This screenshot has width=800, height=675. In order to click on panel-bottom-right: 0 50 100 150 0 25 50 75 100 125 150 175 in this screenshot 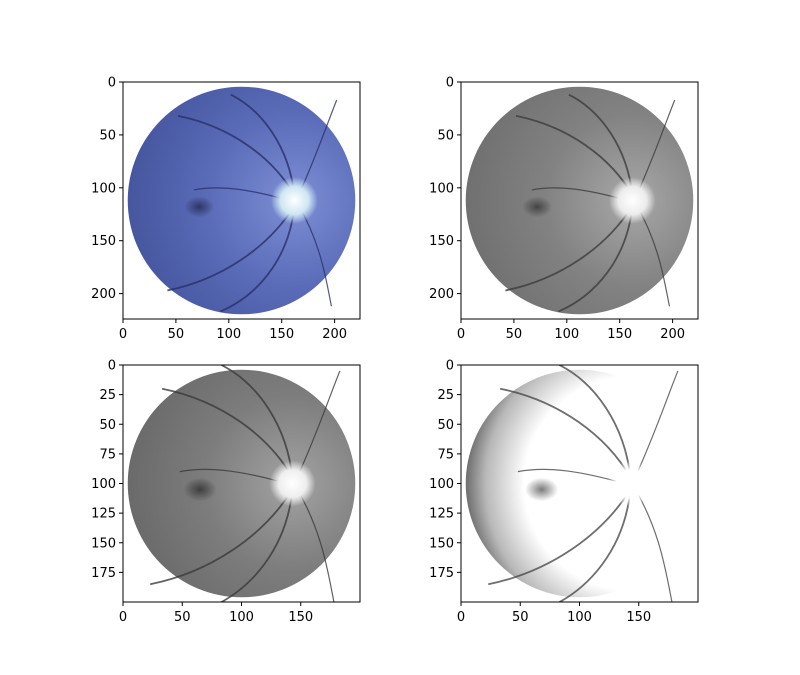, I will do `click(564, 492)`.